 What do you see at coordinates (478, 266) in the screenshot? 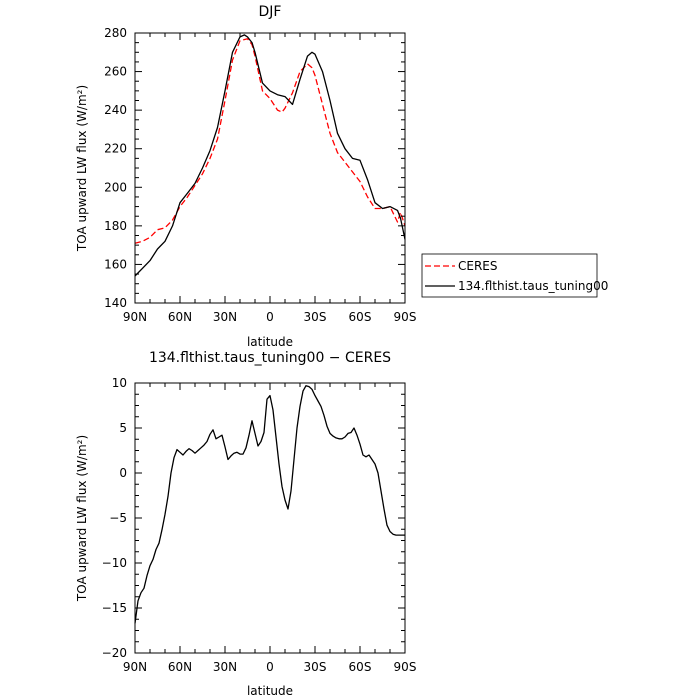
I see `legend-label-ceres: CERES` at bounding box center [478, 266].